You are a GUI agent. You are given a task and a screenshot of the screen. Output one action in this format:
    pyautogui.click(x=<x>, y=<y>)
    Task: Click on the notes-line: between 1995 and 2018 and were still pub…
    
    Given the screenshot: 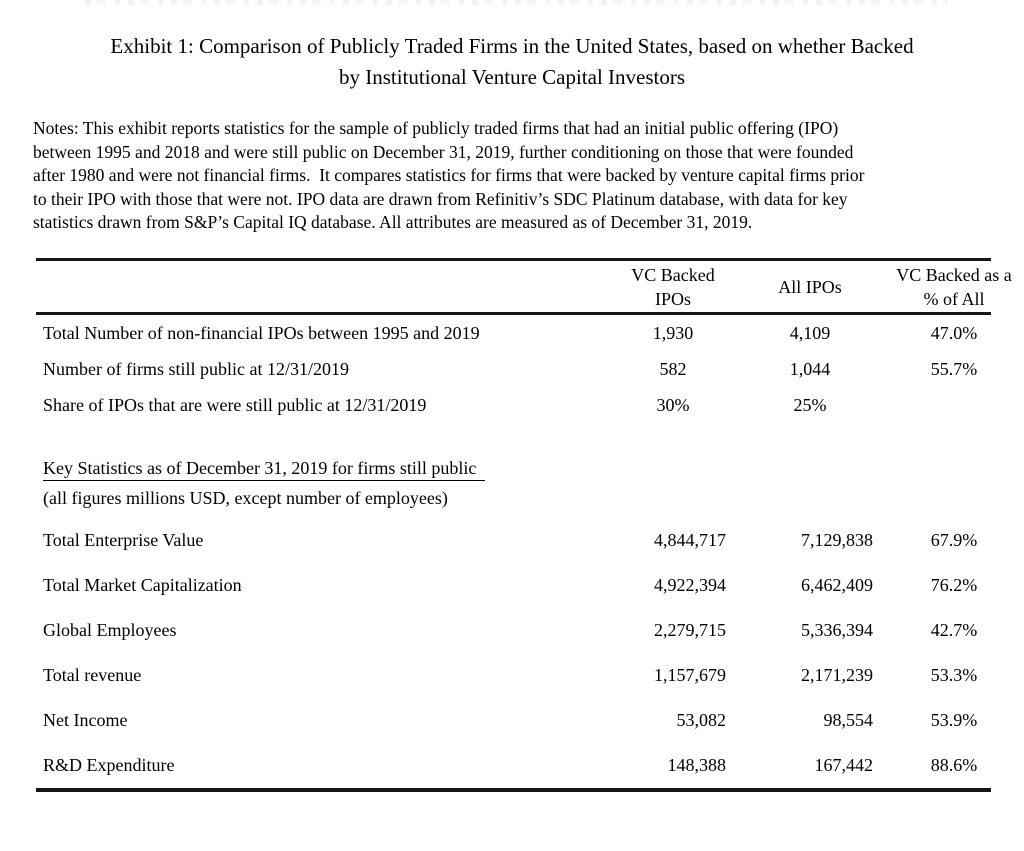 What is the action you would take?
    pyautogui.click(x=443, y=151)
    